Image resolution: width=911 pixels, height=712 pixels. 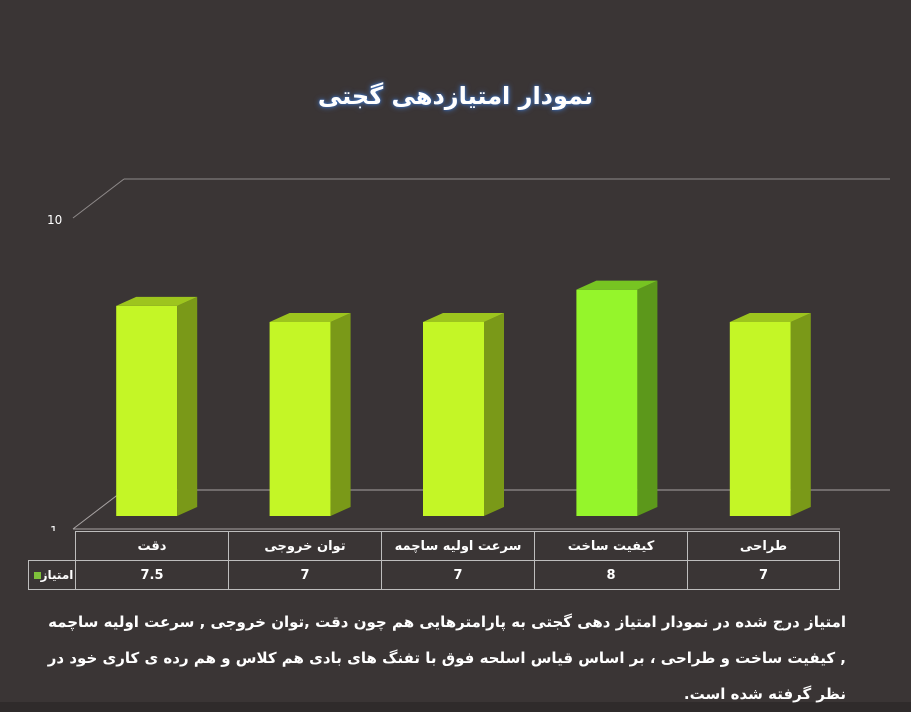 I want to click on table-category: طراحی, so click(x=763, y=546).